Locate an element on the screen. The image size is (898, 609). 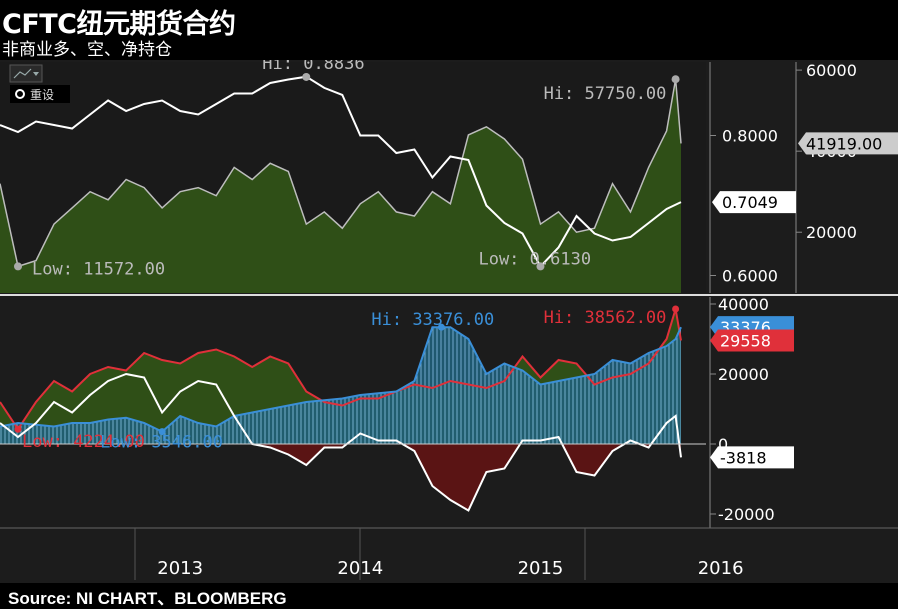
chart-header: CFTC纽元期货合约 非商业多、空、净持仓 is located at coordinates (449, 30).